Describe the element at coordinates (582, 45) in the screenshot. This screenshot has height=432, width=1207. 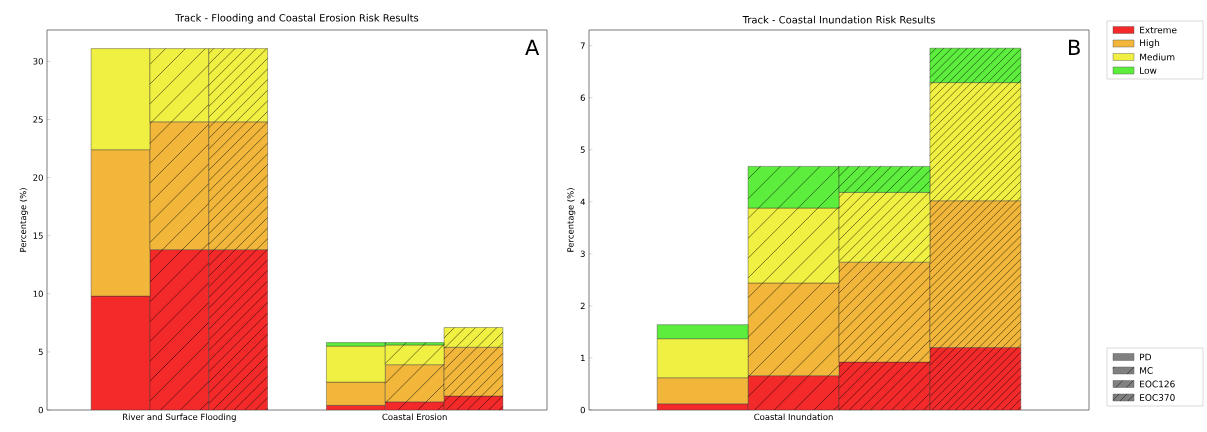
I see `y-tick-label: 7` at that location.